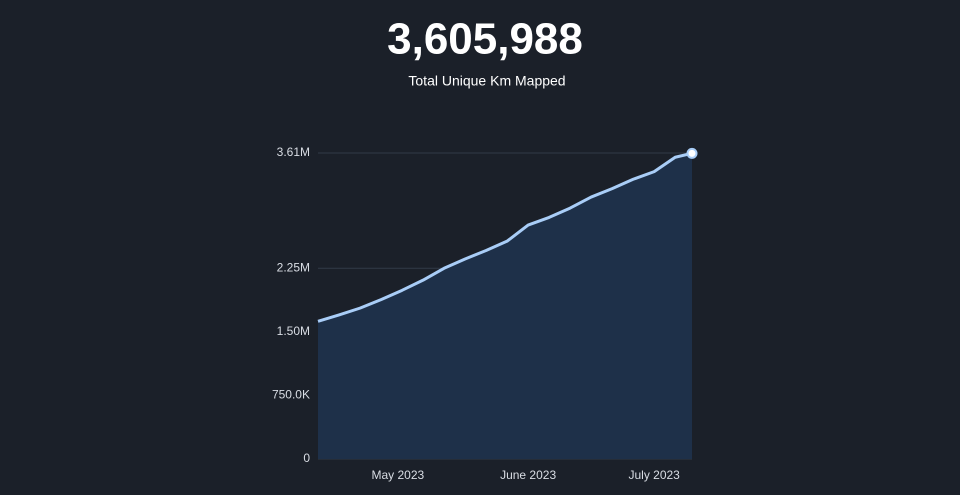 The width and height of the screenshot is (960, 495). I want to click on y-tick-label: 1.50M, so click(293, 331).